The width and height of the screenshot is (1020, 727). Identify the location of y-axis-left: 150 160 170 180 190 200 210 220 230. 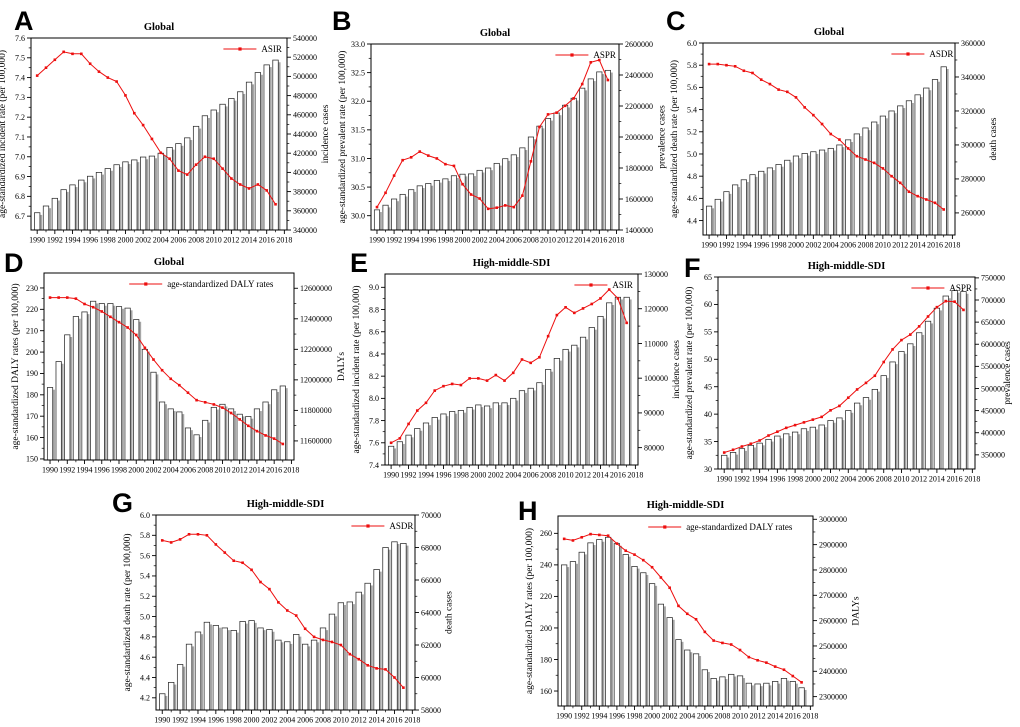
(35, 374).